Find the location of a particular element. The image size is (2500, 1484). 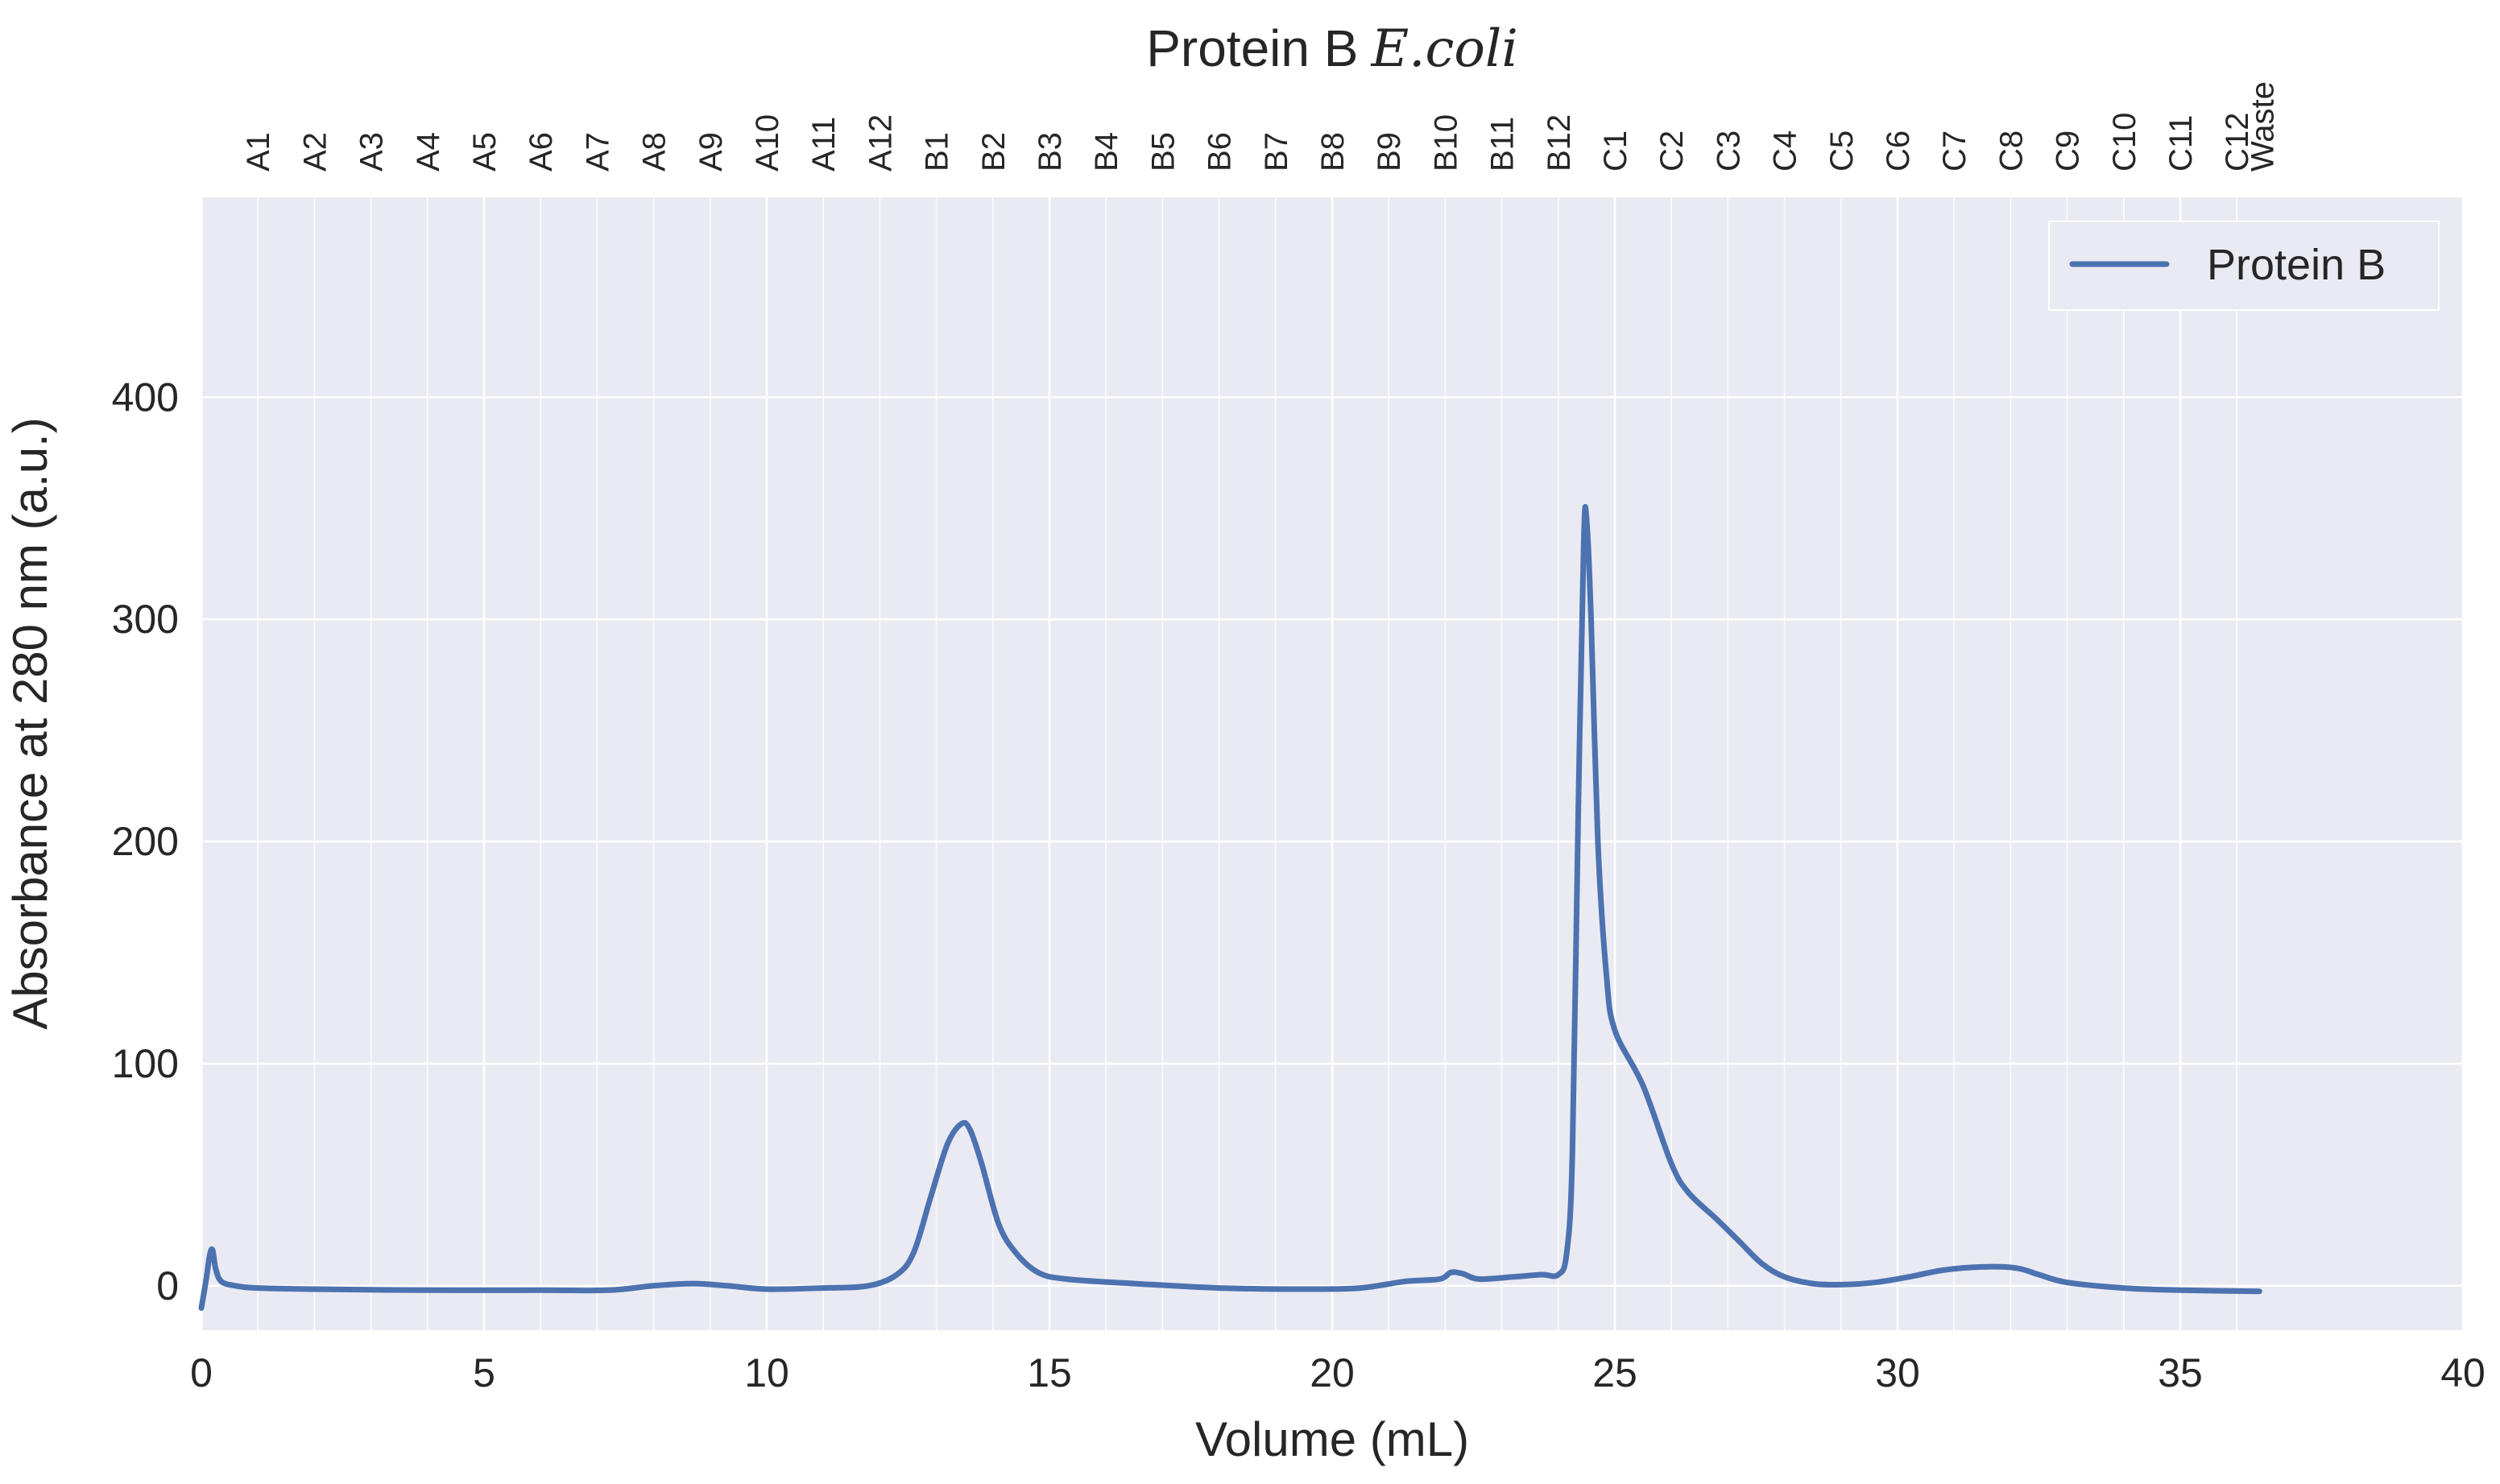

fraction-label: A2 is located at coordinates (315, 152).